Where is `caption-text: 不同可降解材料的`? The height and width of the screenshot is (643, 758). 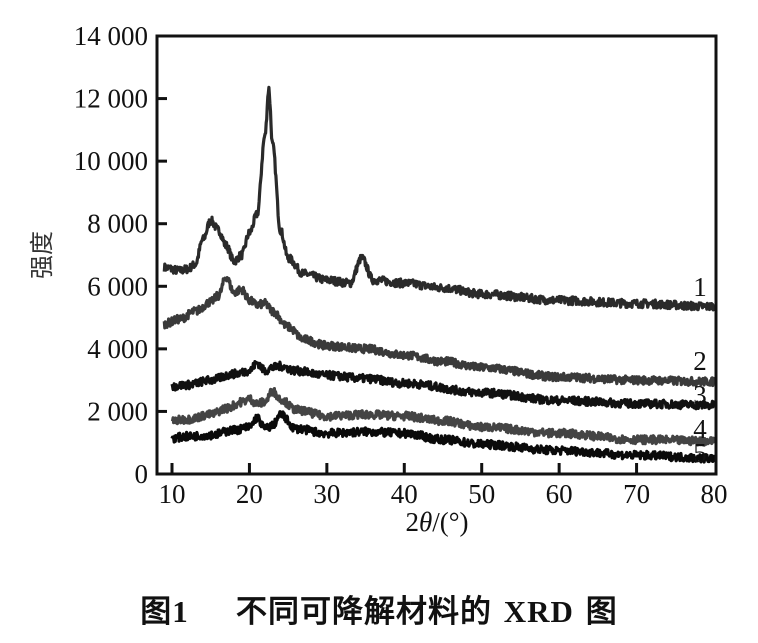
caption-text: 不同可降解材料的 is located at coordinates (363, 612).